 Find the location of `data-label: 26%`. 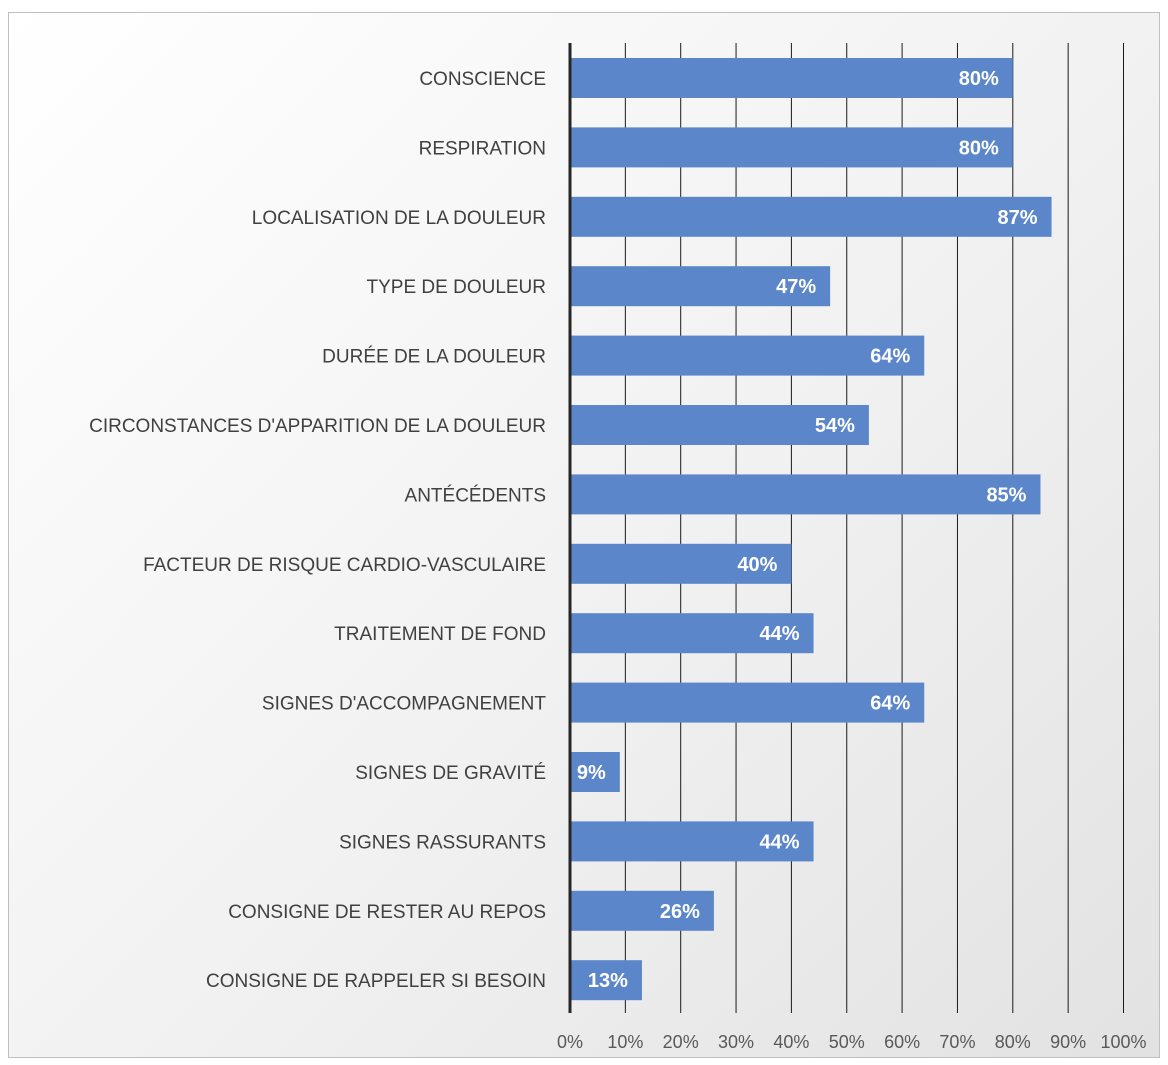

data-label: 26% is located at coordinates (680, 912).